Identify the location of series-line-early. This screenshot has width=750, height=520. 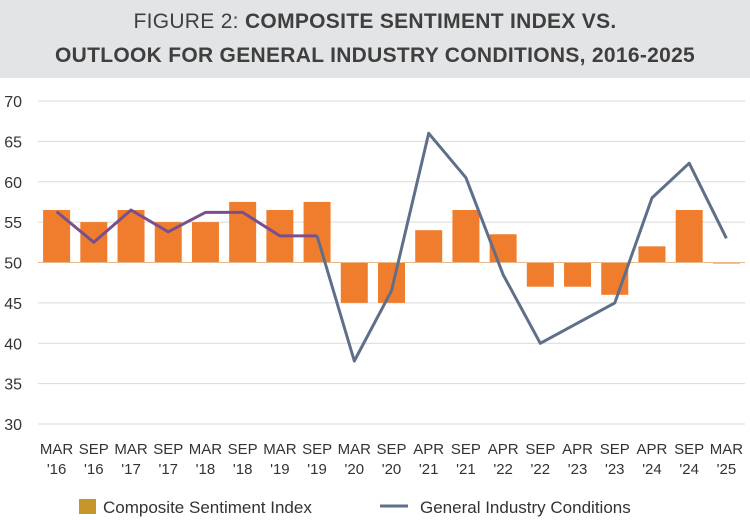
(186, 226).